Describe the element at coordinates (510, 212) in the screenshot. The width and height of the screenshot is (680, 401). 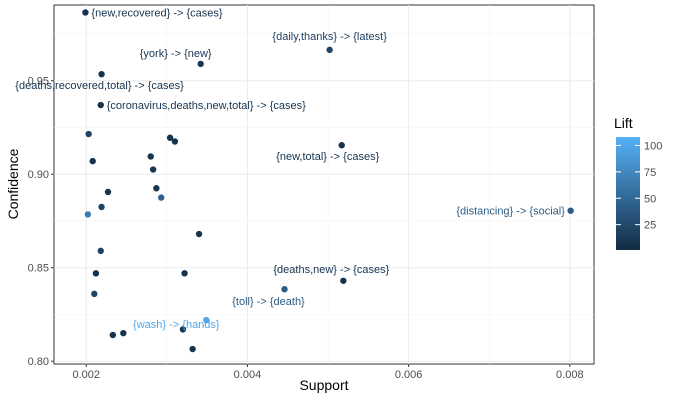
I see `point-label: {distancing} -> {social}` at that location.